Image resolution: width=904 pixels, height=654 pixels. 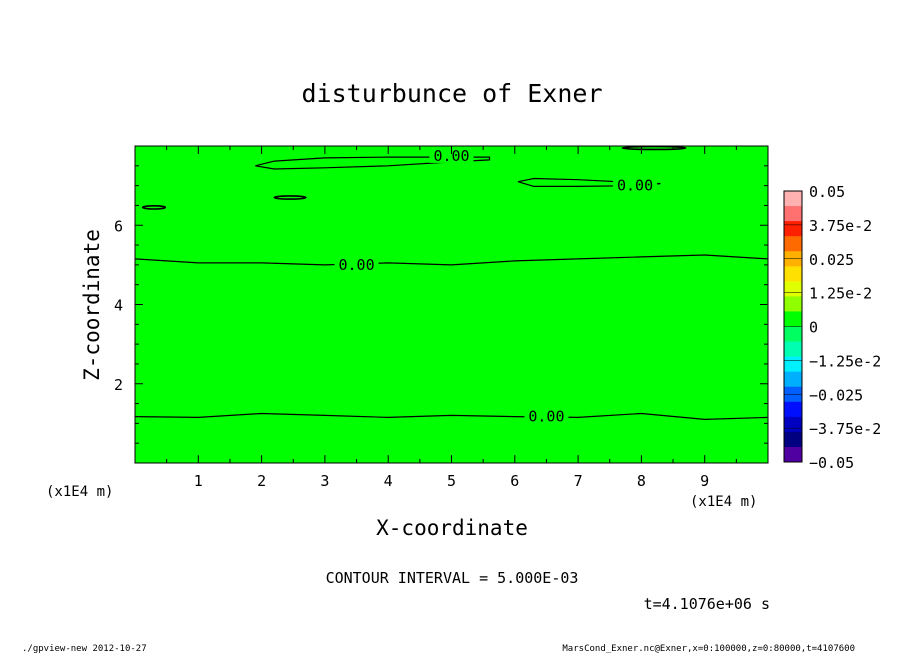 I want to click on colorbar-label: −0.025, so click(x=836, y=395).